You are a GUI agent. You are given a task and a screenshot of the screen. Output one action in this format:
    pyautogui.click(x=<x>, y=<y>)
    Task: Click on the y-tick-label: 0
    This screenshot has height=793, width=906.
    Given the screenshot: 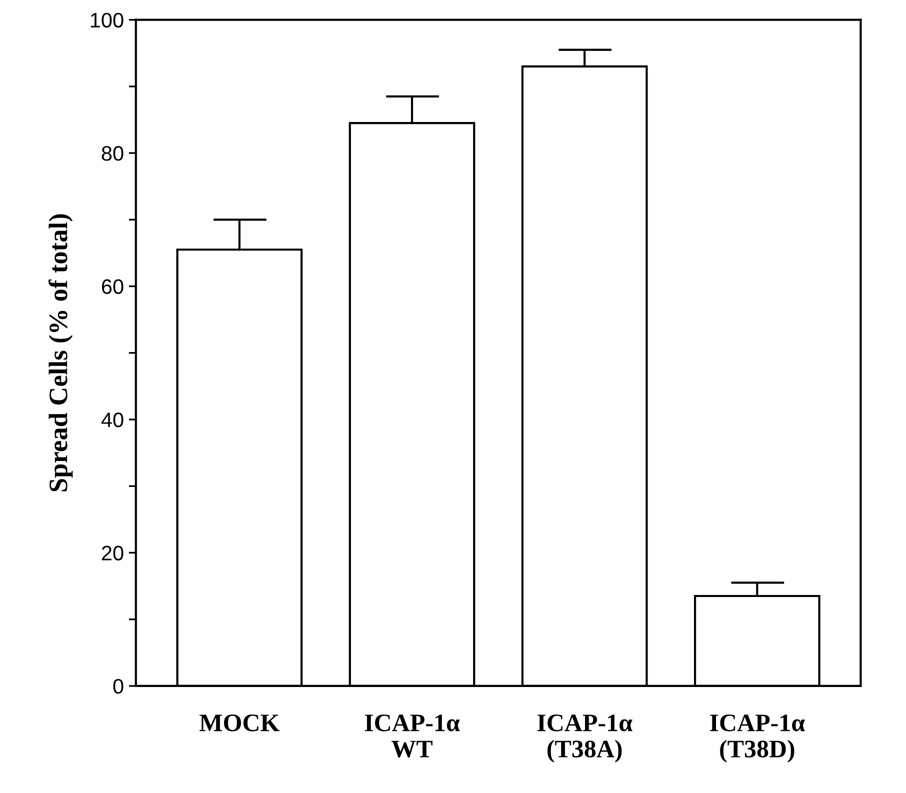 What is the action you would take?
    pyautogui.click(x=118, y=686)
    